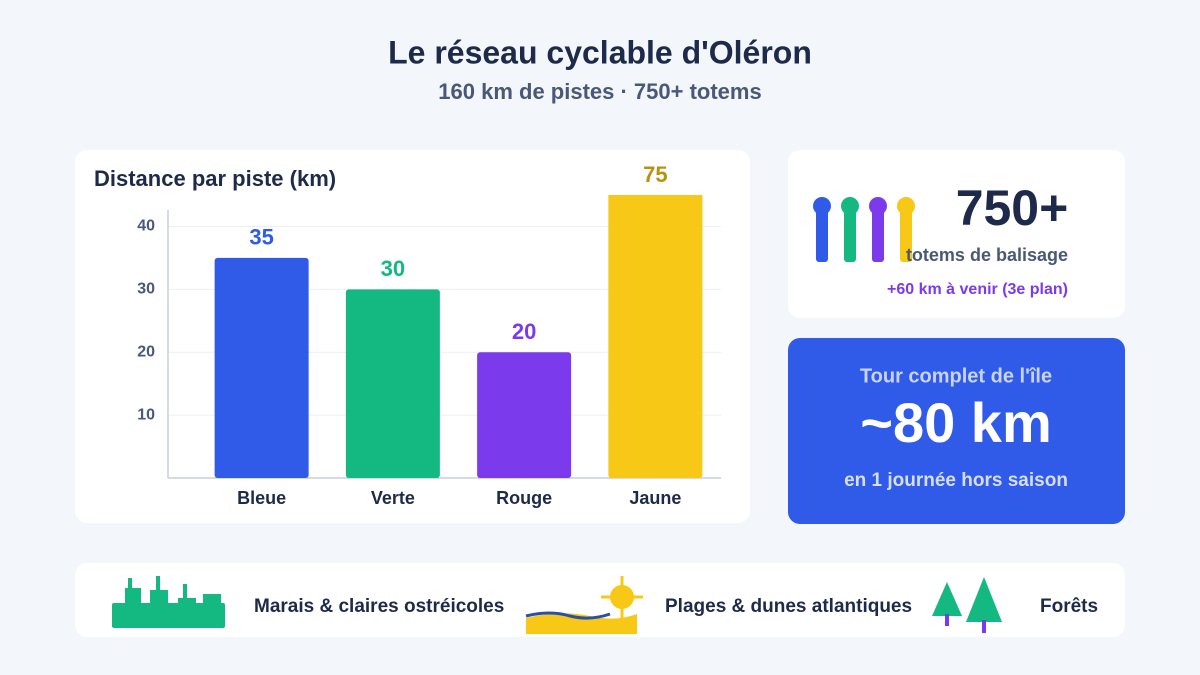 Image resolution: width=1200 pixels, height=675 pixels. Describe the element at coordinates (956, 422) in the screenshot. I see `tour-value: ~80 km` at that location.